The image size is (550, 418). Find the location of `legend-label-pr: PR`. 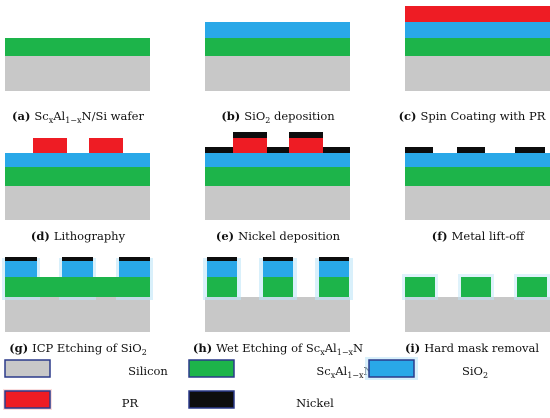

legend-label-pr: PR is located at coordinates (130, 403).